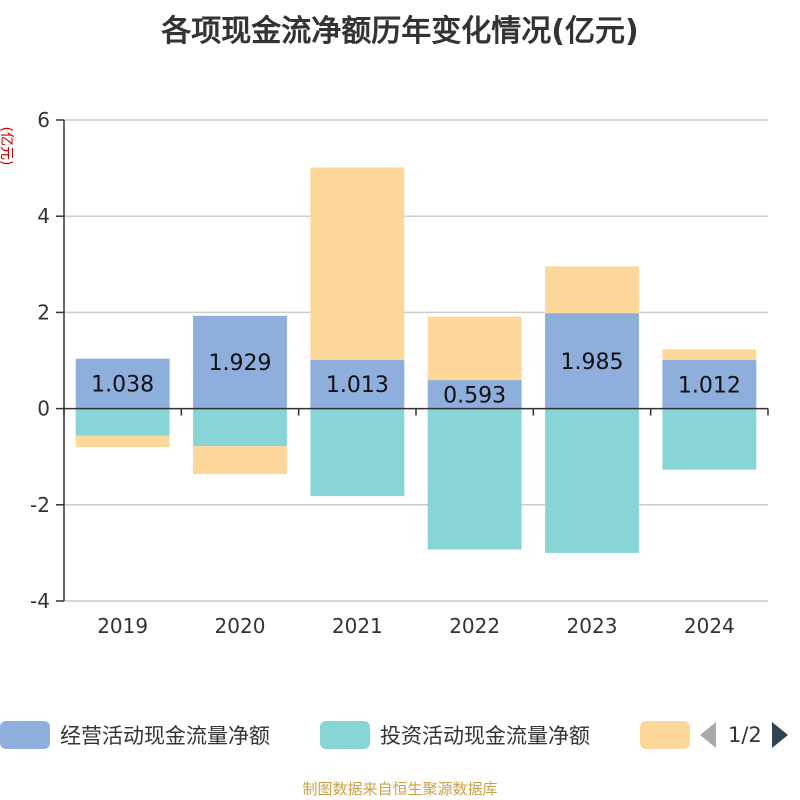  Describe the element at coordinates (416, 379) in the screenshot. I see `data-labels: 1.038 1.929 1.013 0.593 1.985 1.012` at that location.